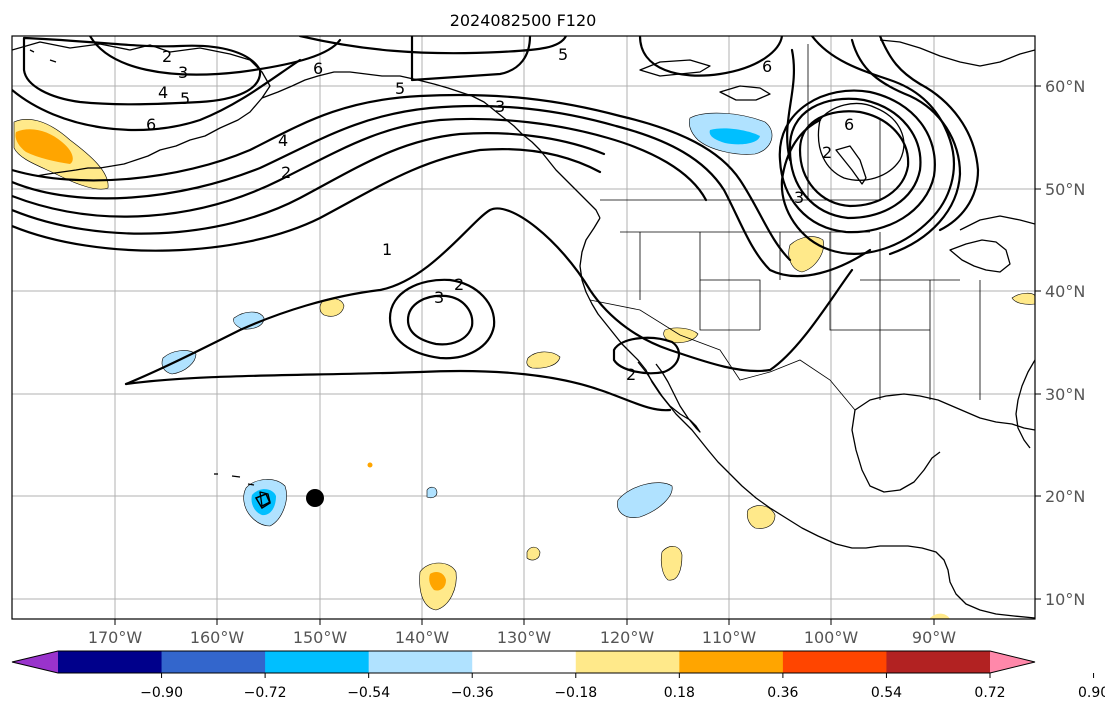 This screenshot has width=1105, height=712. Describe the element at coordinates (831, 637) in the screenshot. I see `lon-label: 100°W` at that location.